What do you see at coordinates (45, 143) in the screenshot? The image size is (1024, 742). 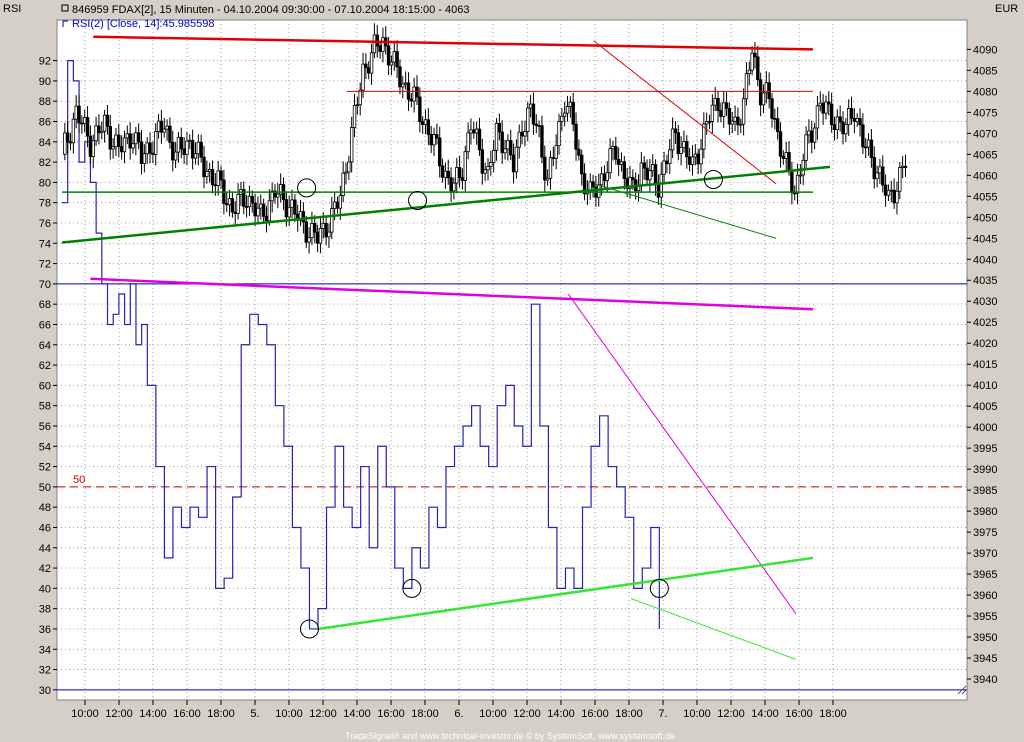 I see `left-tick-label: 84` at bounding box center [45, 143].